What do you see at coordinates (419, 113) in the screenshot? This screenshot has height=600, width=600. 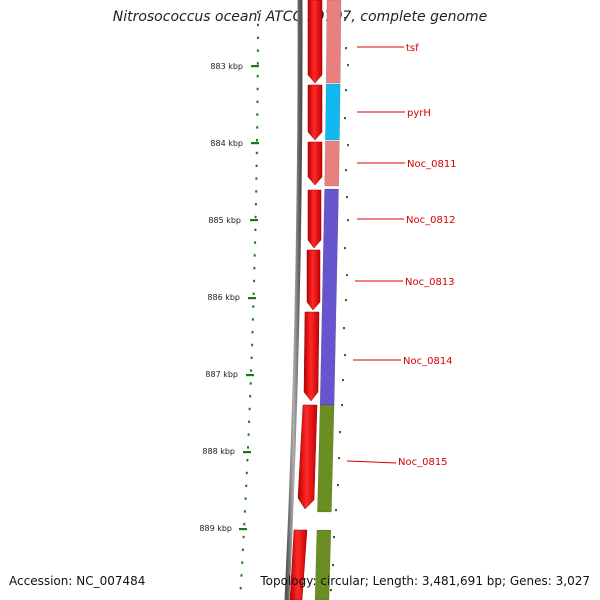 I see `gene-label-pyrh: pyrH` at bounding box center [419, 113].